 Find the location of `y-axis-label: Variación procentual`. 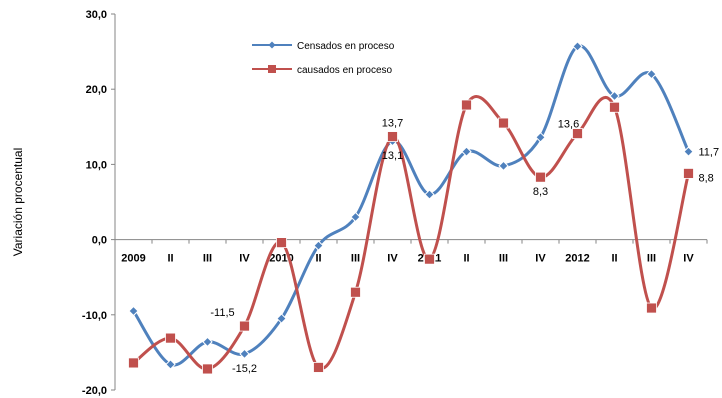

y-axis-label: Variación procentual is located at coordinates (18, 202).